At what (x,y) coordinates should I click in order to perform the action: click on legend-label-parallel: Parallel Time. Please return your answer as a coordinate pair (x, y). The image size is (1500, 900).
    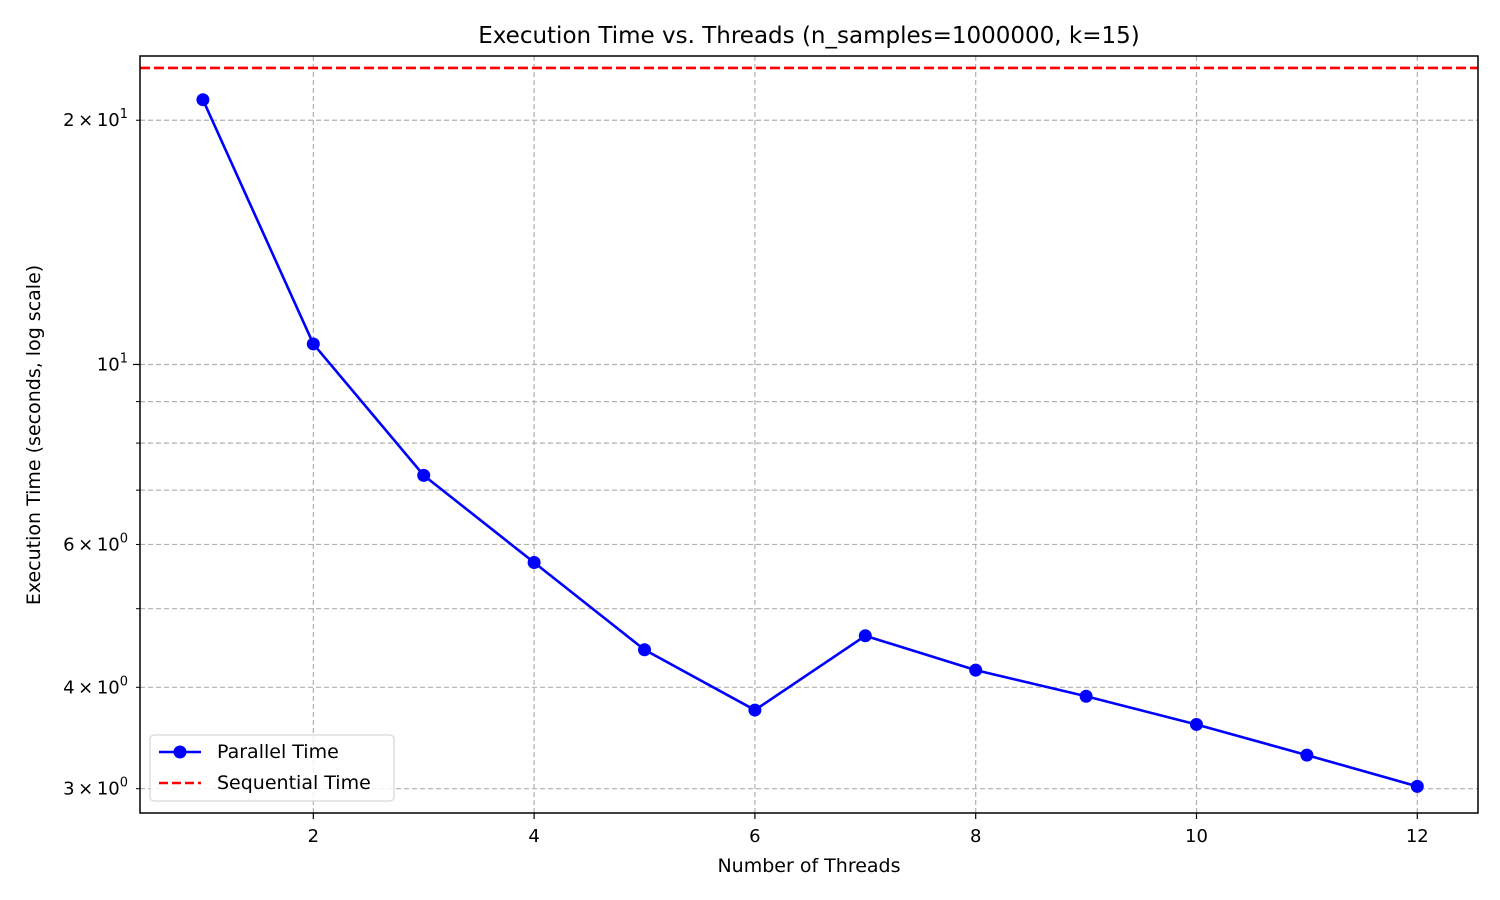
    Looking at the image, I should click on (278, 752).